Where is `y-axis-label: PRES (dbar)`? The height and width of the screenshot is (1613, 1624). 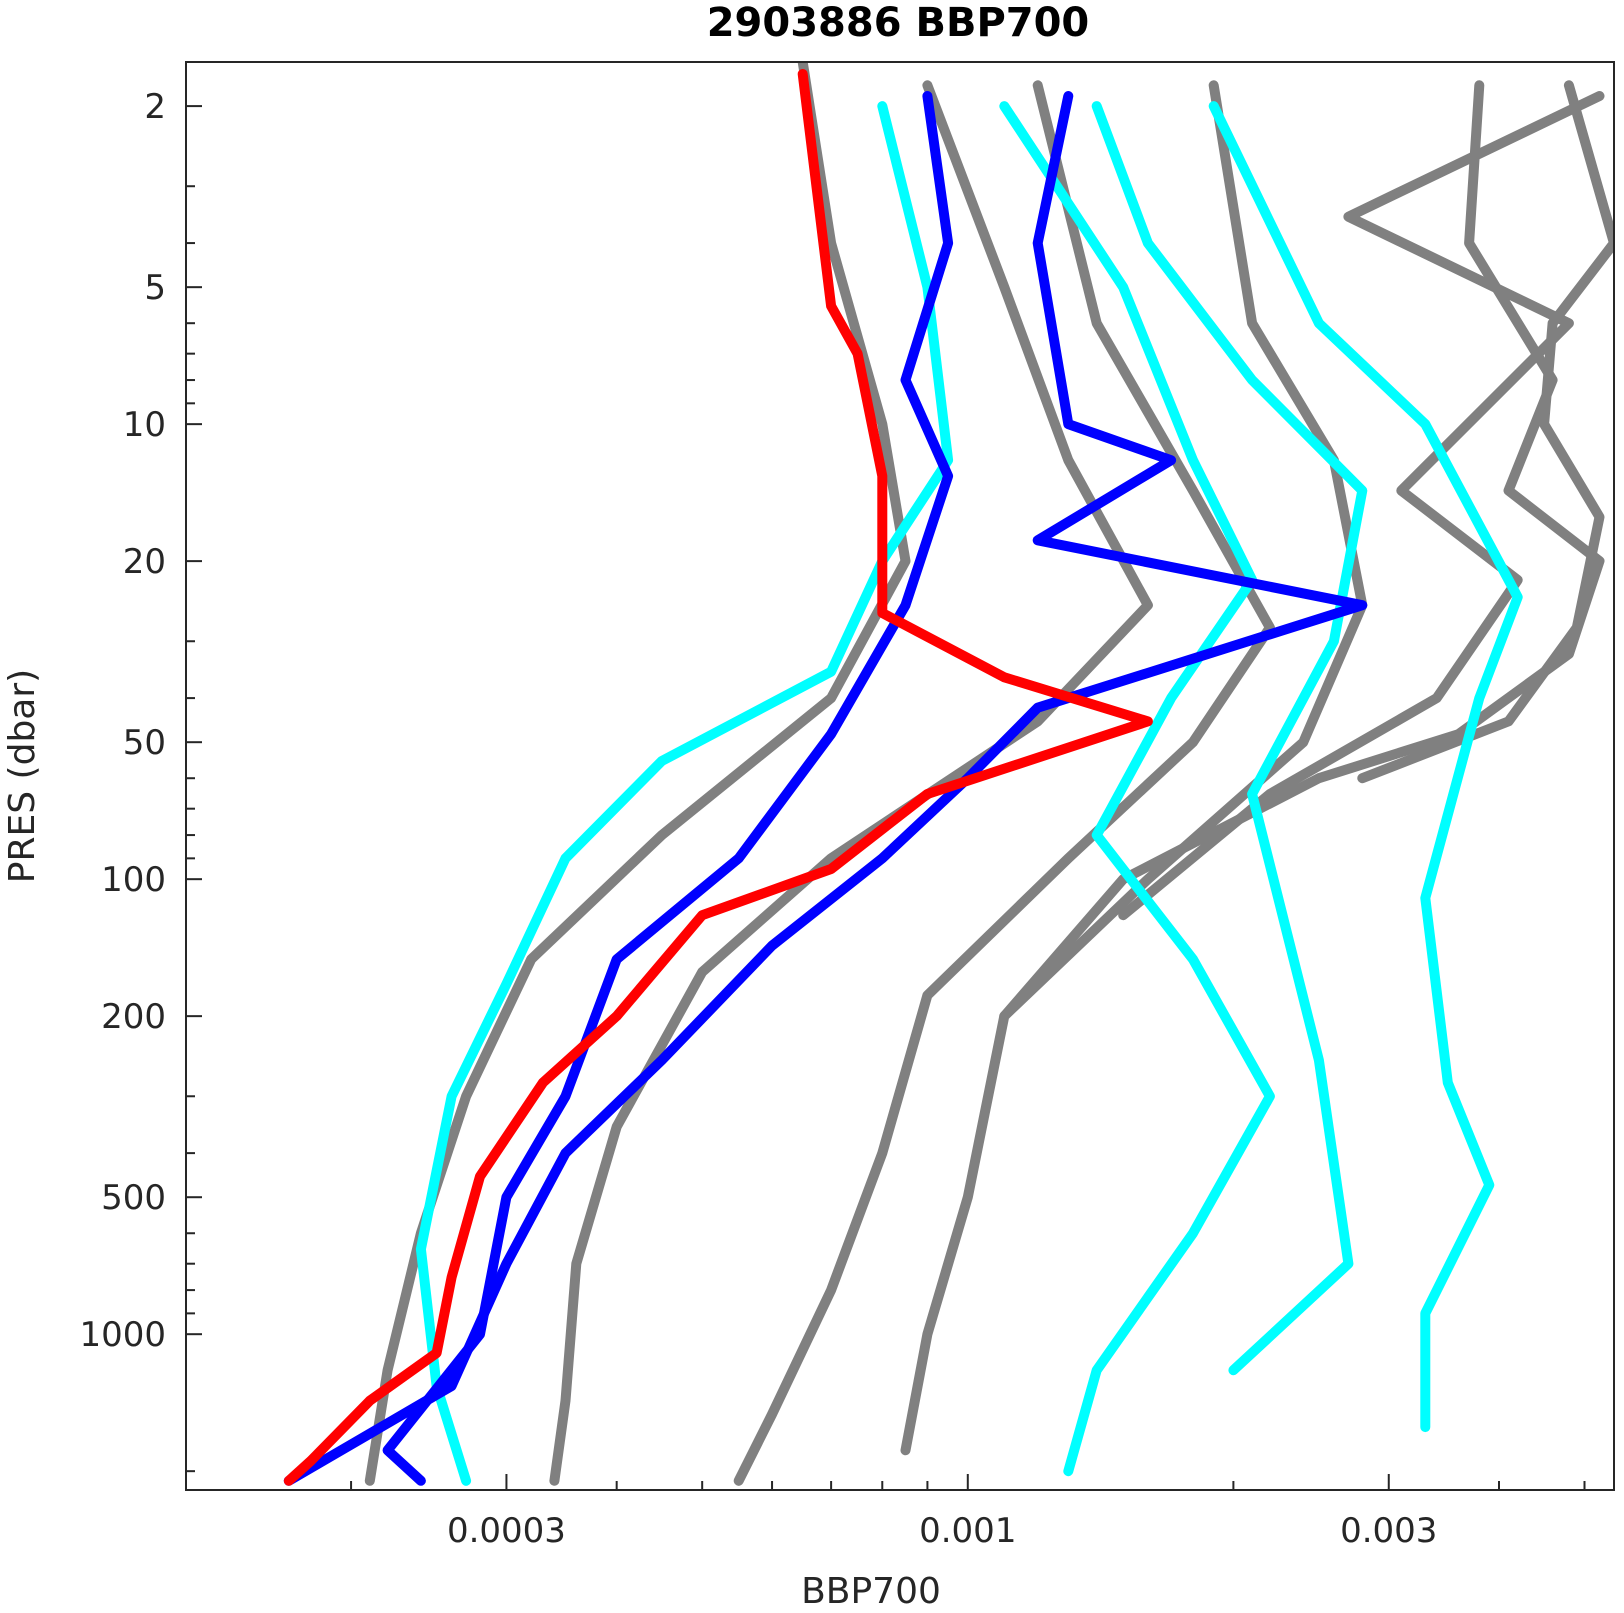 y-axis-label: PRES (dbar) is located at coordinates (22, 776).